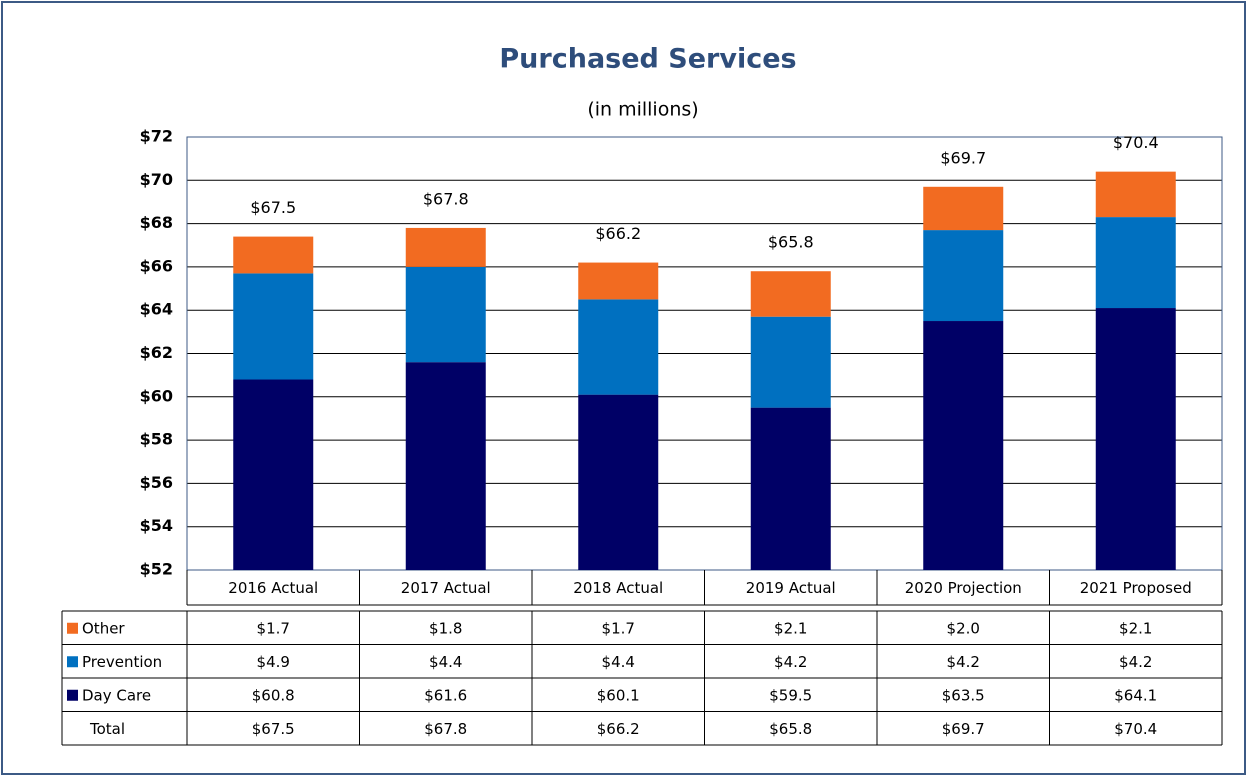 This screenshot has height=777, width=1248. I want to click on table-cell: $1.8, so click(445, 628).